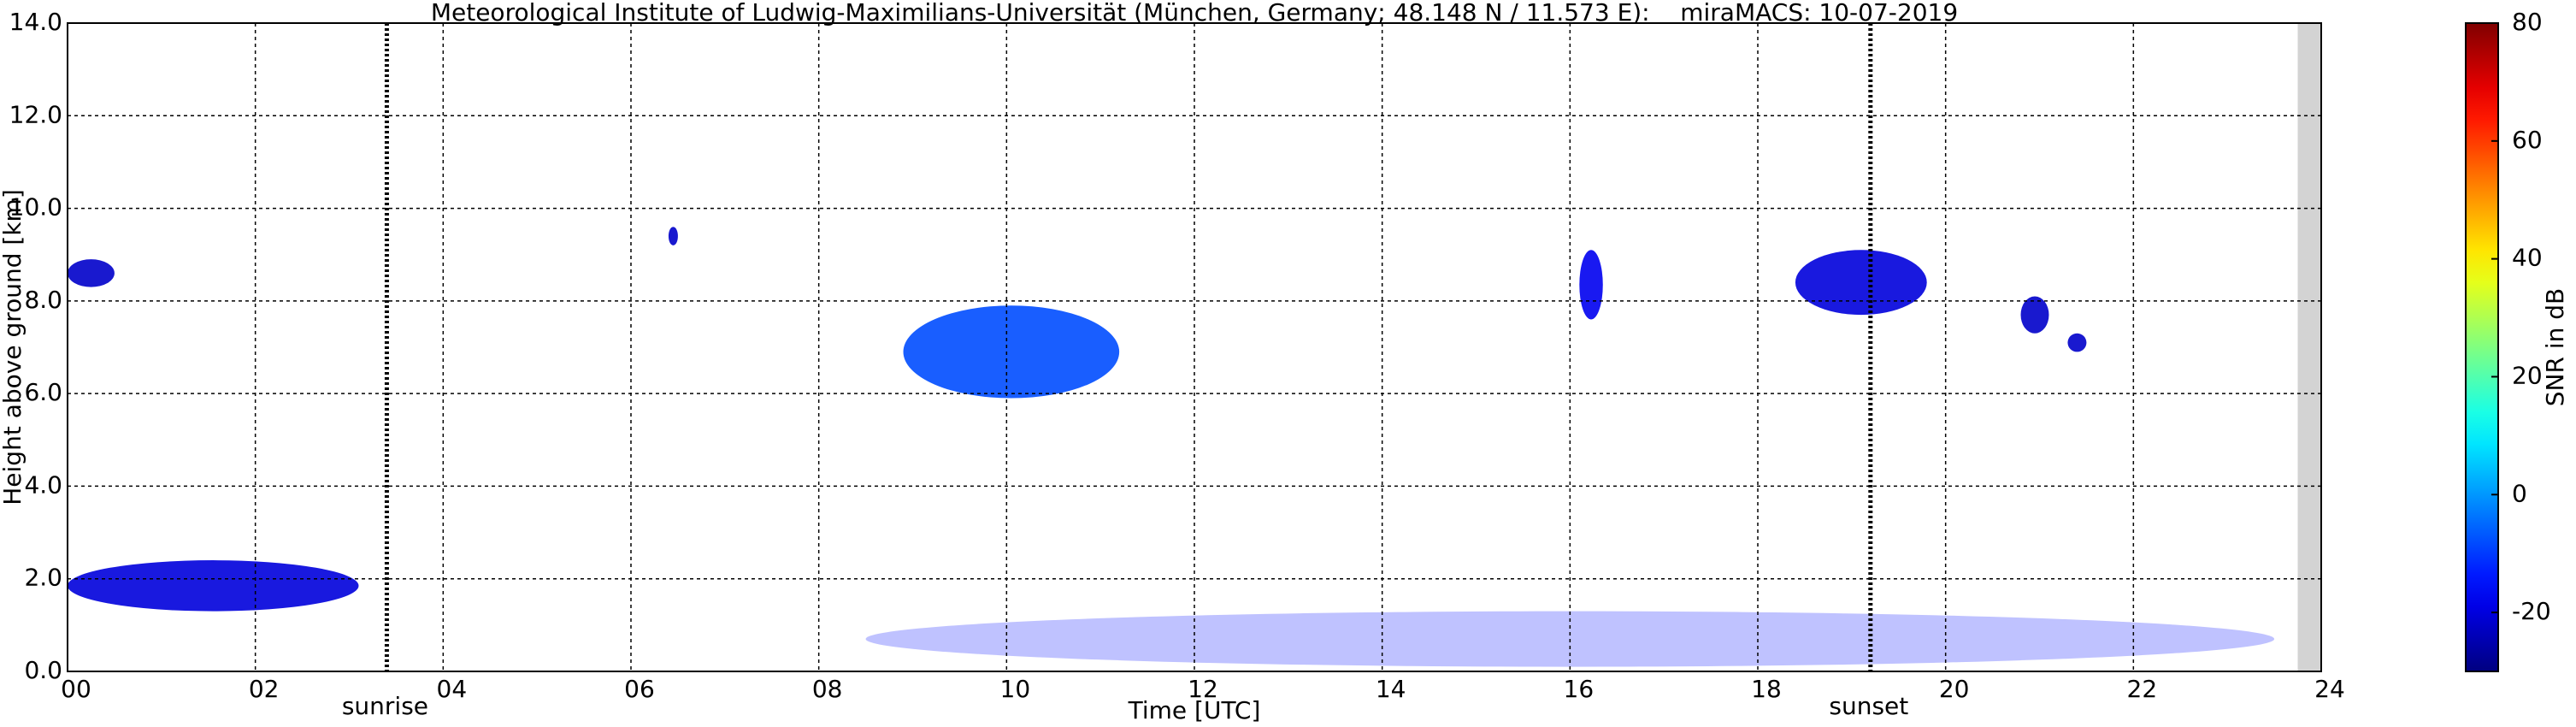  What do you see at coordinates (43, 300) in the screenshot?
I see `y-tick-label: 8.0` at bounding box center [43, 300].